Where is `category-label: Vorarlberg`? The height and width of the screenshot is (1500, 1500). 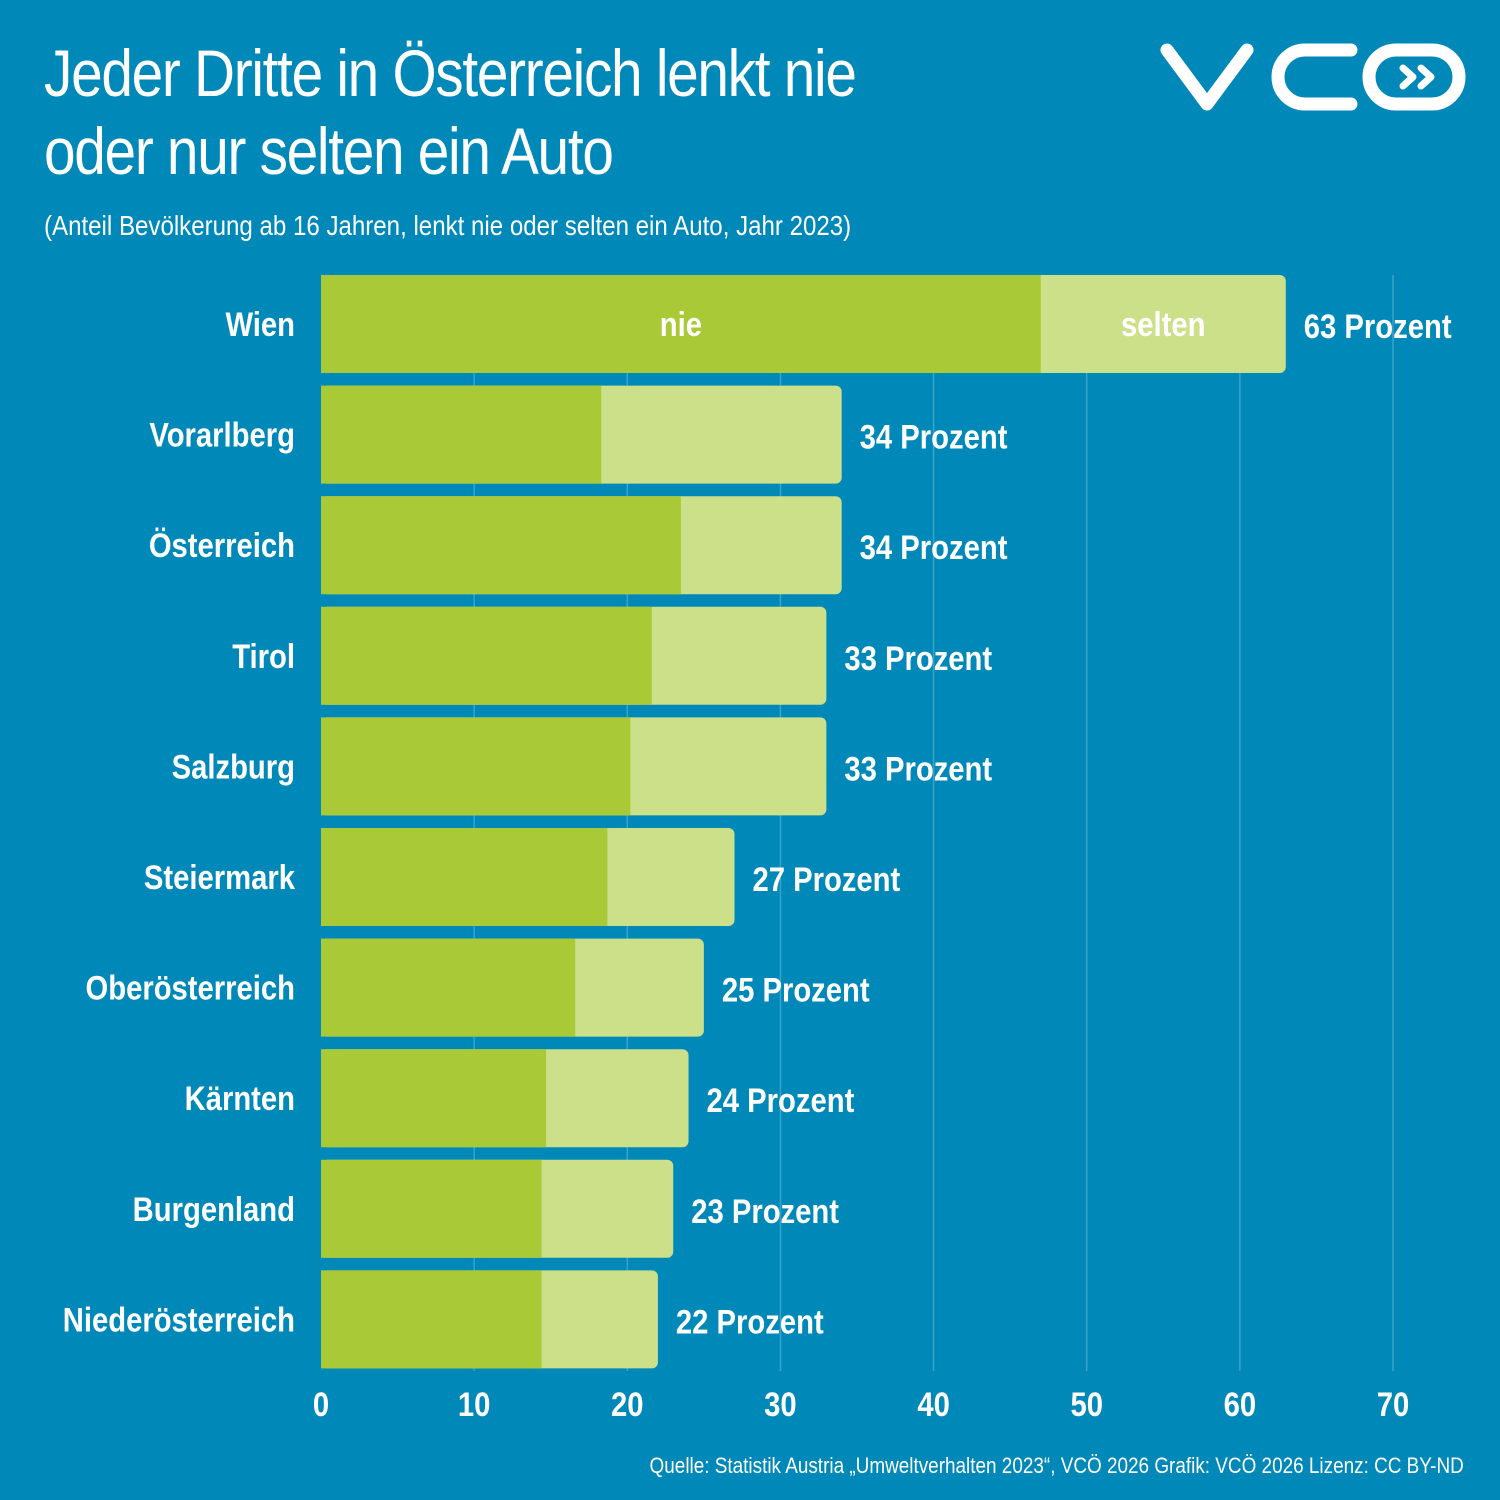
category-label: Vorarlberg is located at coordinates (222, 435).